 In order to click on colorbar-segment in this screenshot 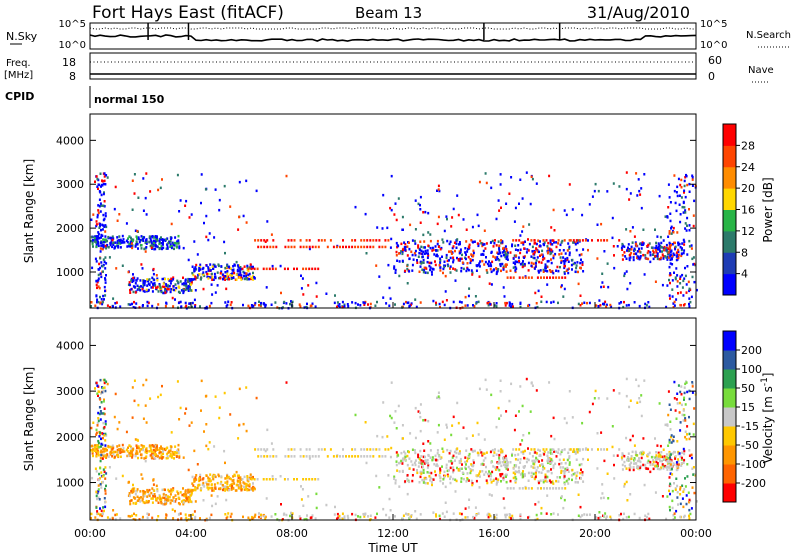, I will do `click(729, 177)`.